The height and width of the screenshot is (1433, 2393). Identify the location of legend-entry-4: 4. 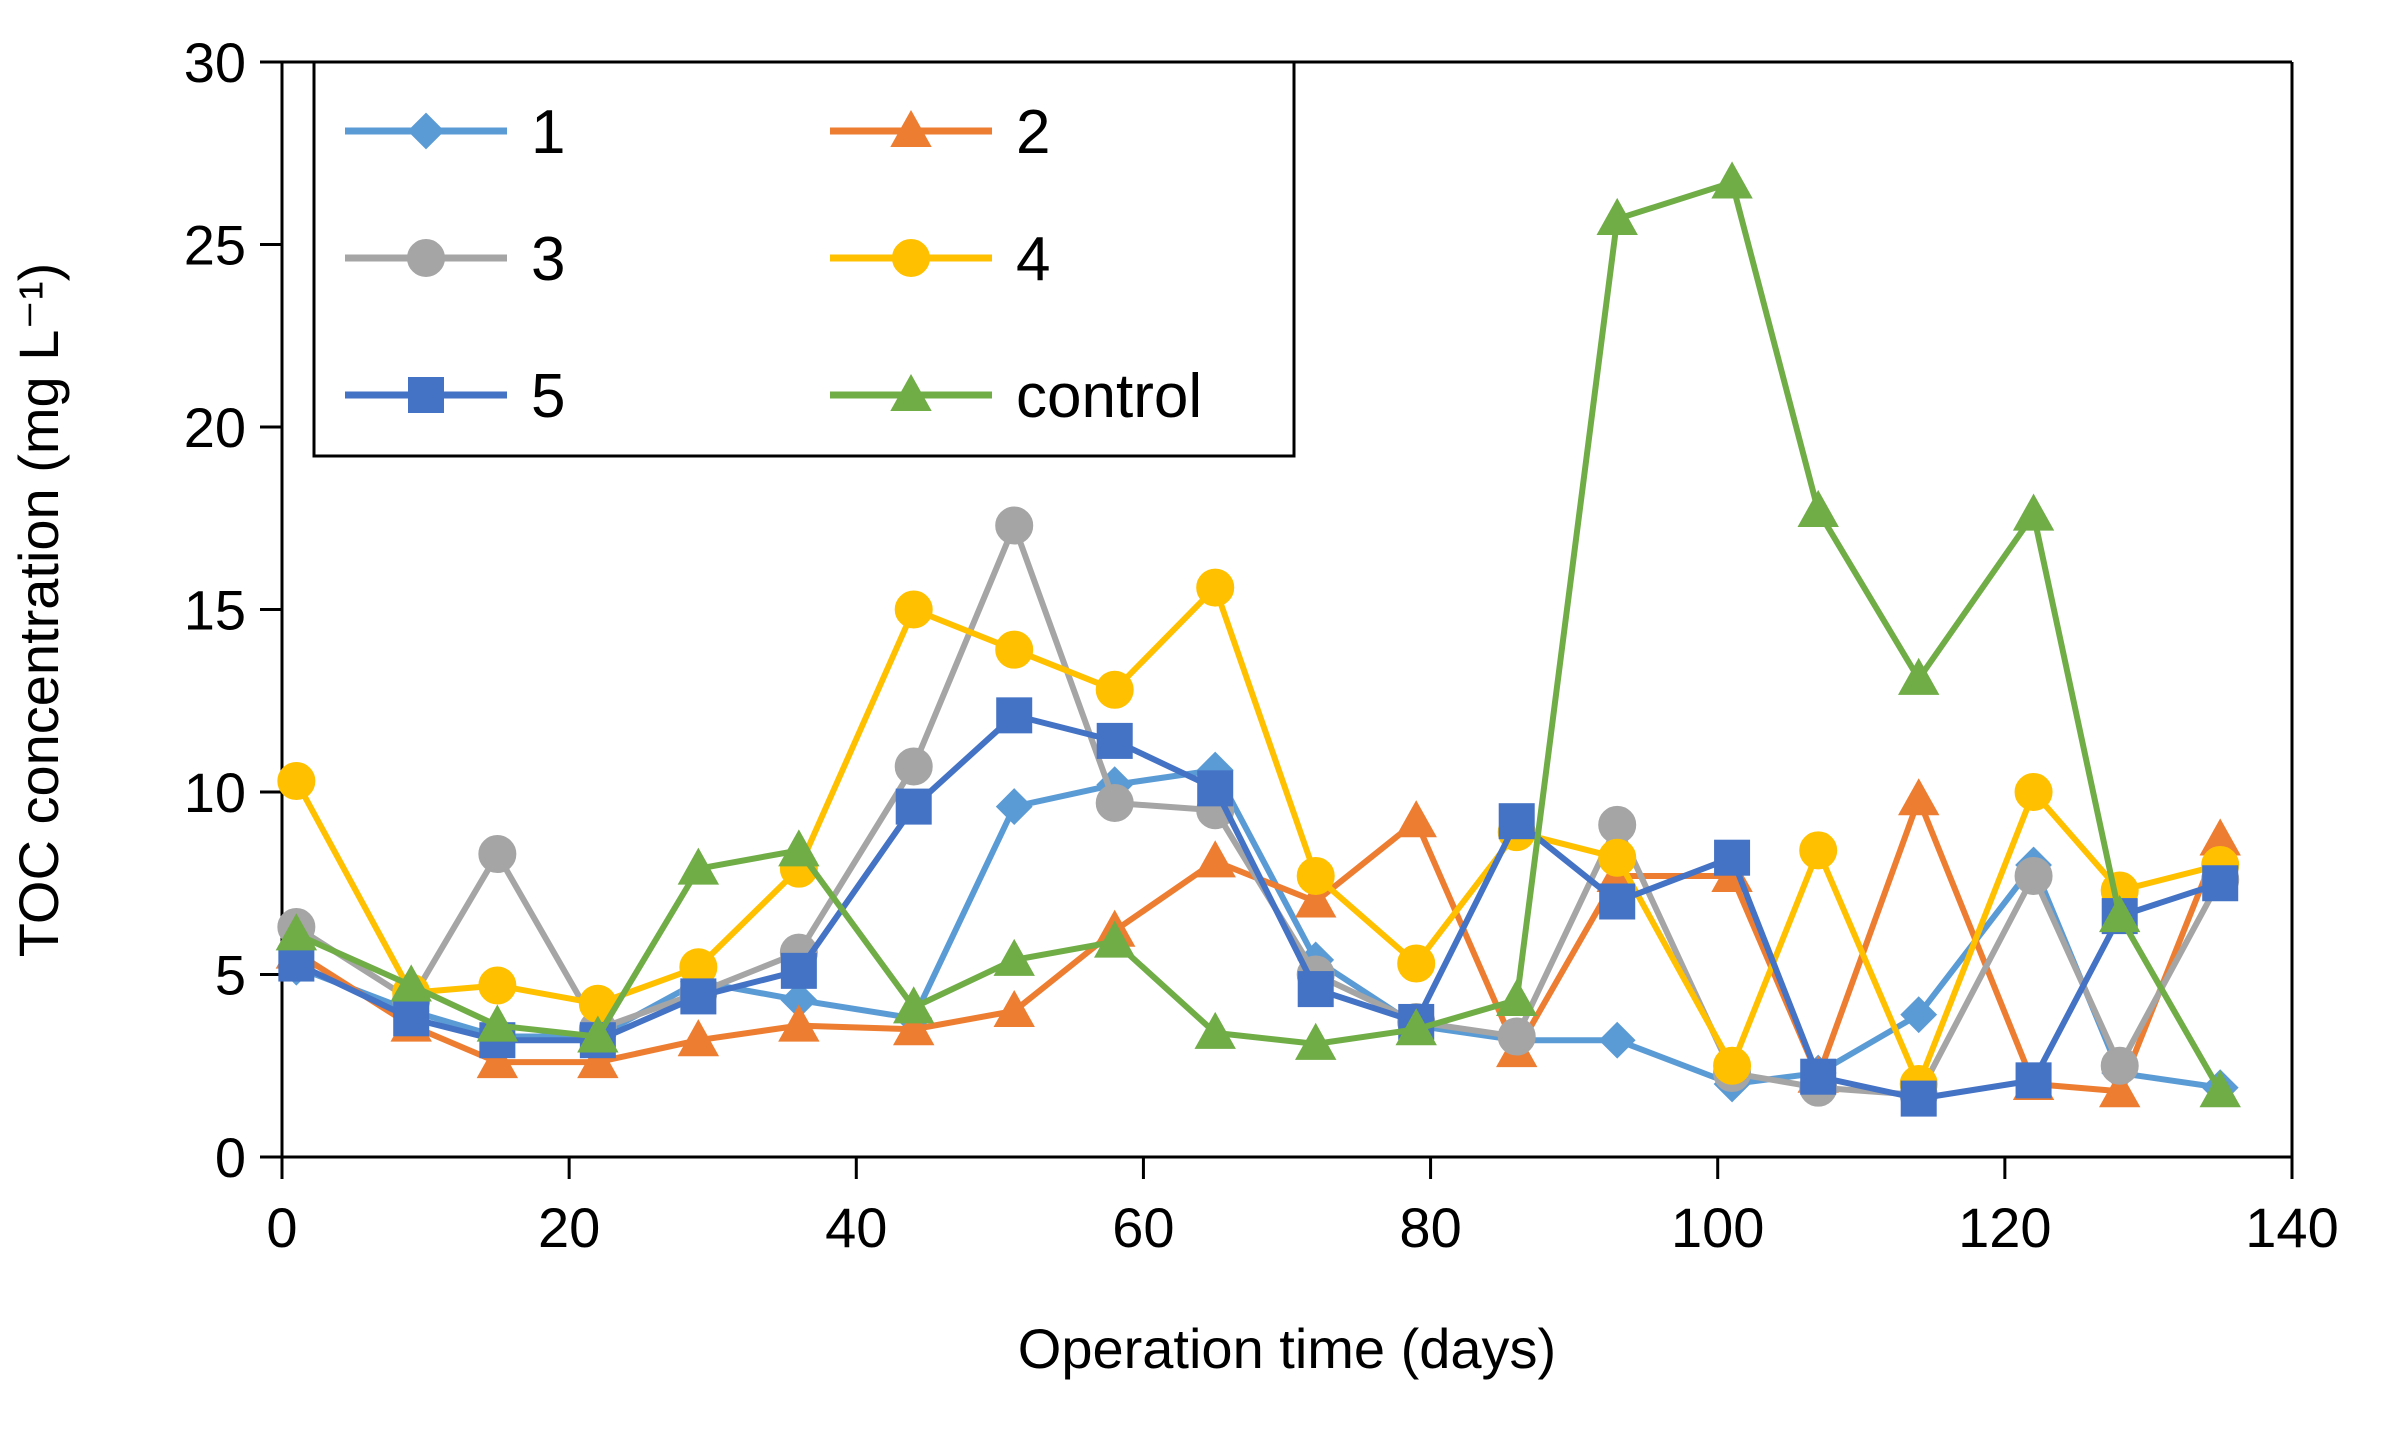
(940, 259).